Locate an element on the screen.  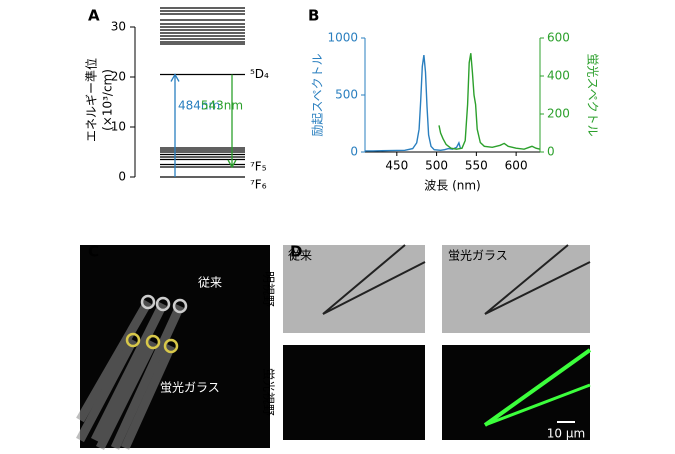
needles is located at coordinates (456, 279).